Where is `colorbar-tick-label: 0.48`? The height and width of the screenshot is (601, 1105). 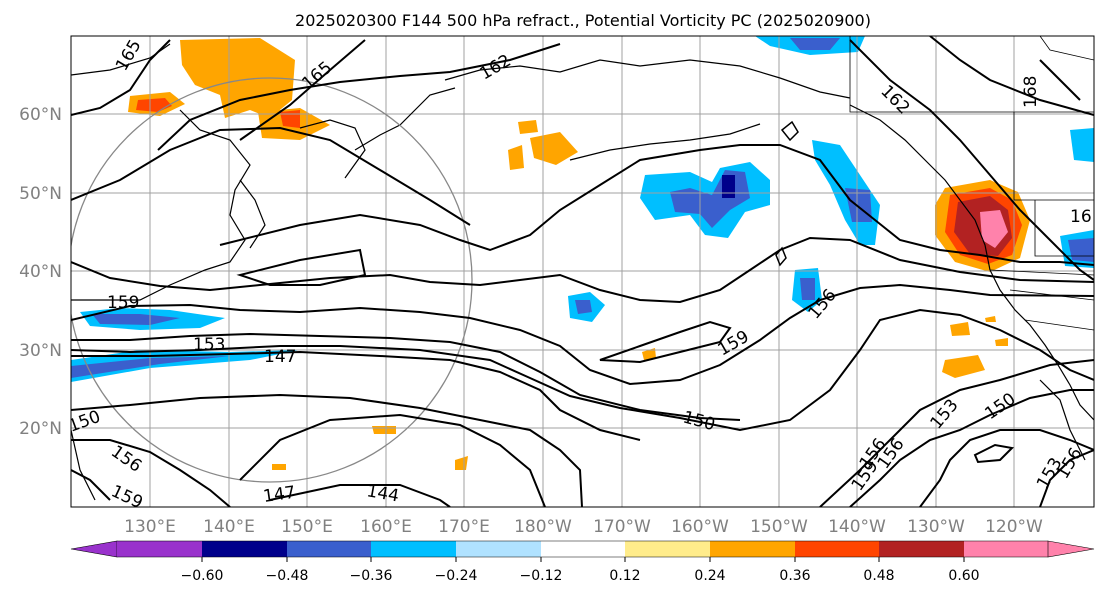
colorbar-tick-label: 0.48 is located at coordinates (878, 576).